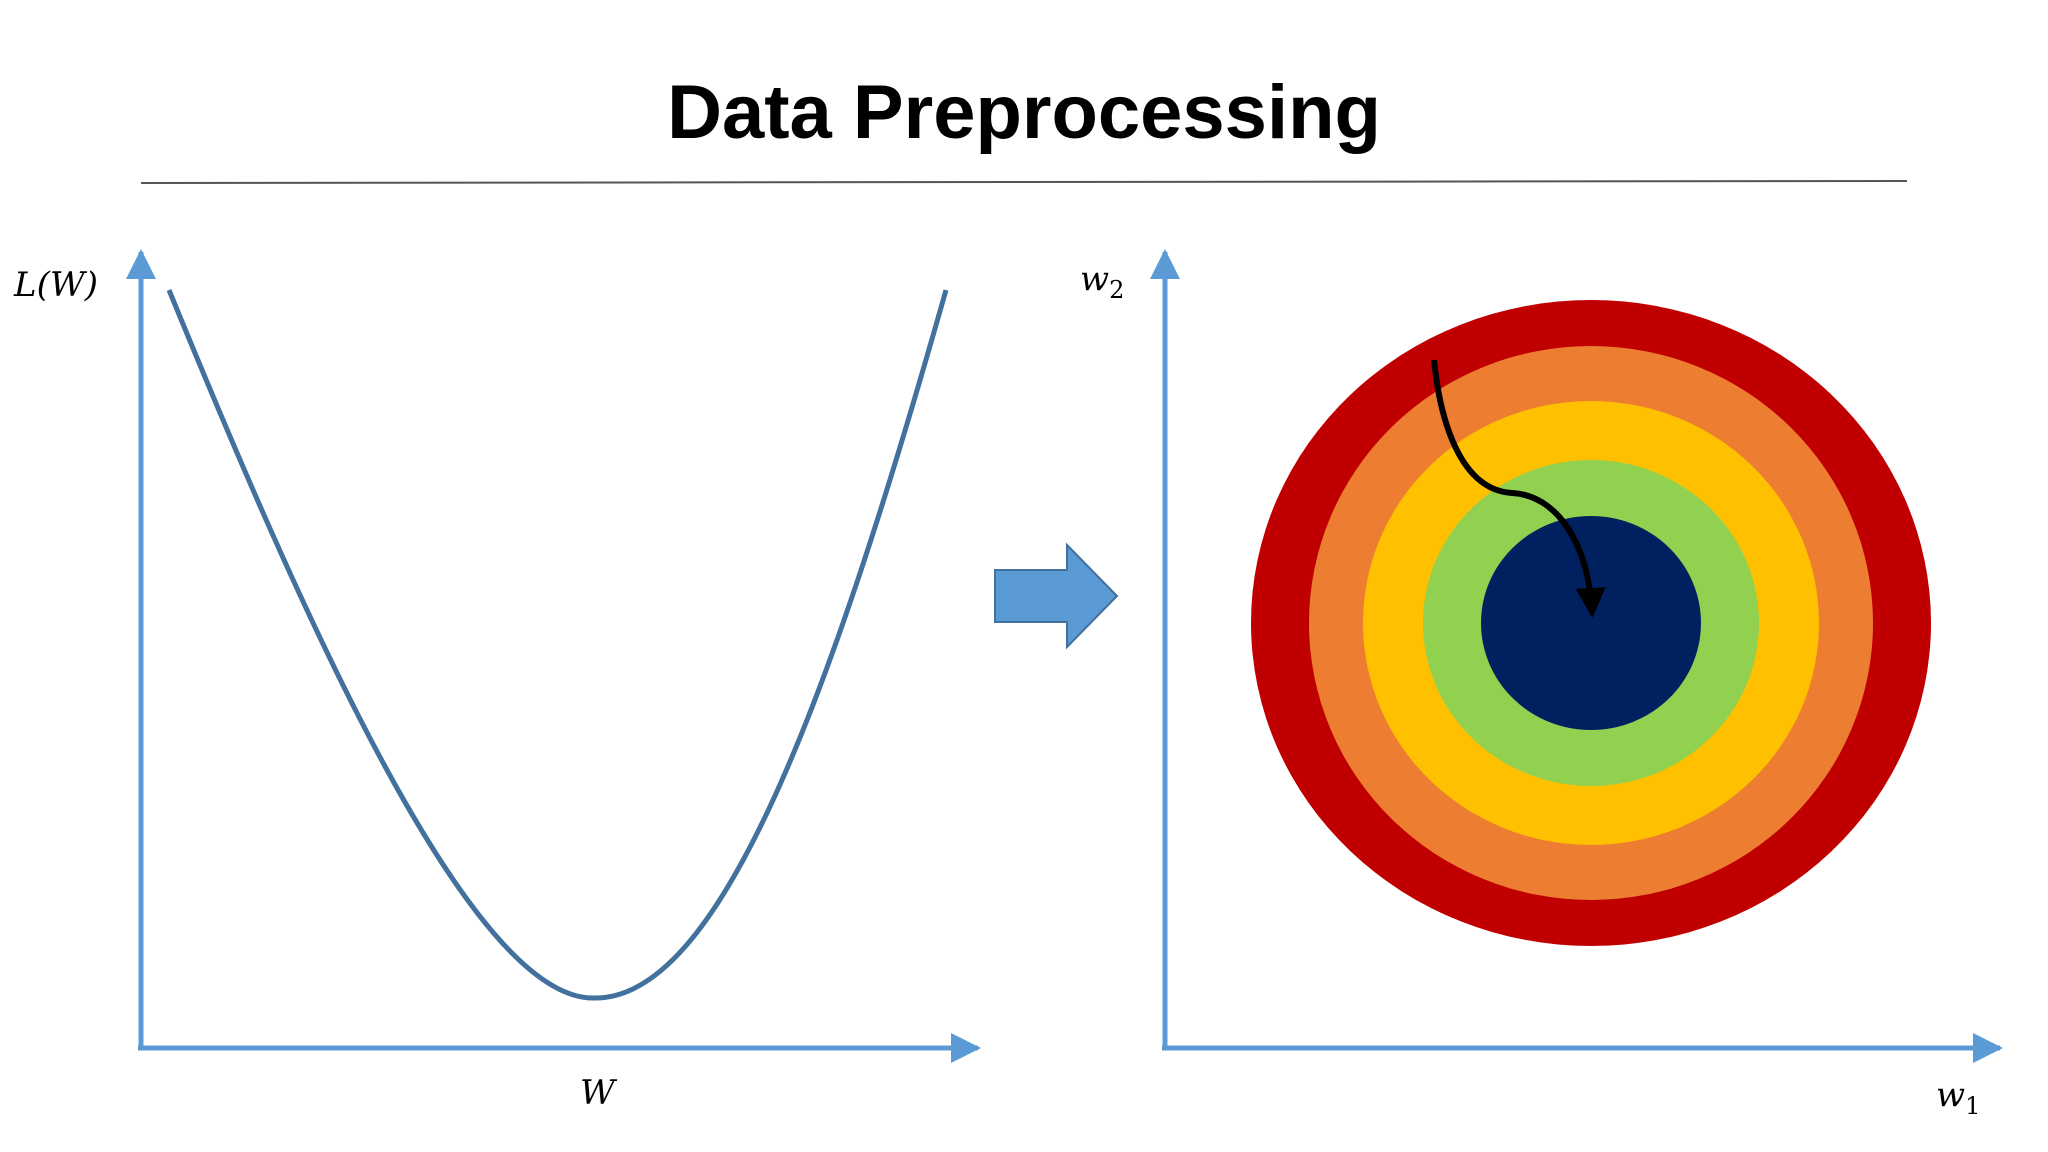 The width and height of the screenshot is (2048, 1152). Describe the element at coordinates (1591, 623) in the screenshot. I see `contour-minimum` at that location.